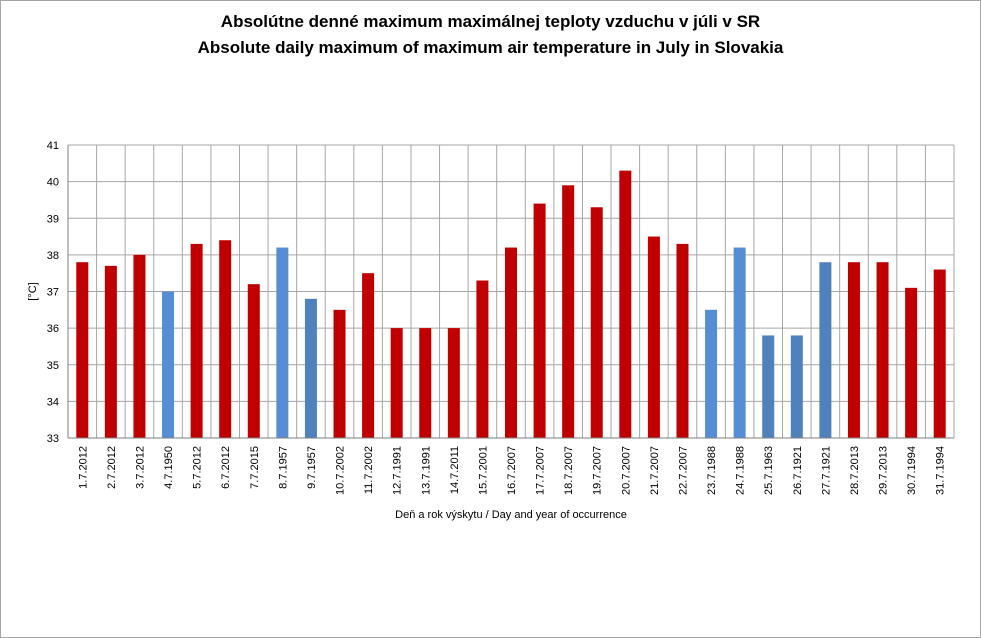 Image resolution: width=981 pixels, height=638 pixels. I want to click on x-tick-label: 19.7.2007, so click(598, 470).